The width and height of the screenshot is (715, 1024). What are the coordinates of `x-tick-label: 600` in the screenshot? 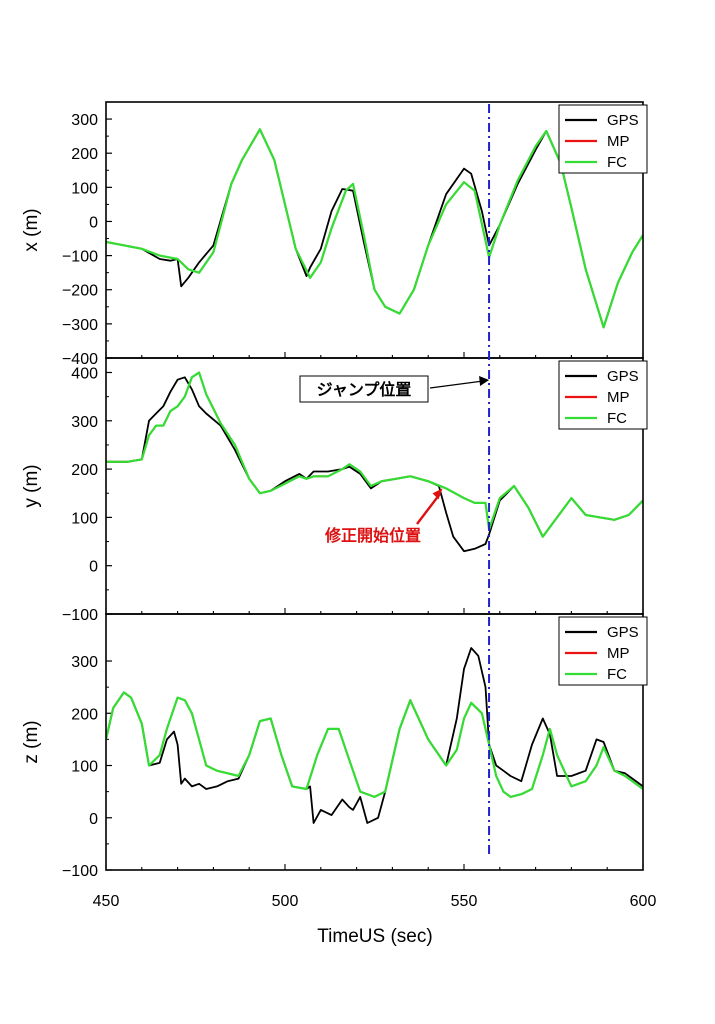 It's located at (643, 901).